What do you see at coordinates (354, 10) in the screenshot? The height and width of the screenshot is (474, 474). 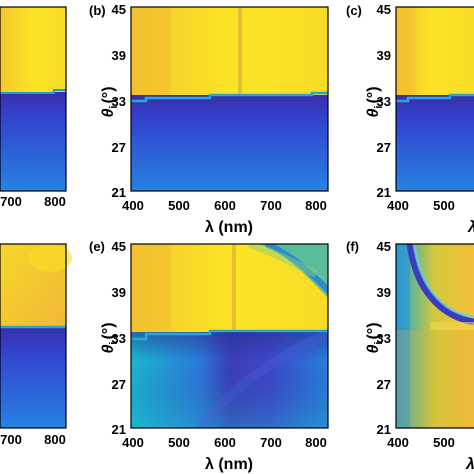 I see `panel-label: (c)` at bounding box center [354, 10].